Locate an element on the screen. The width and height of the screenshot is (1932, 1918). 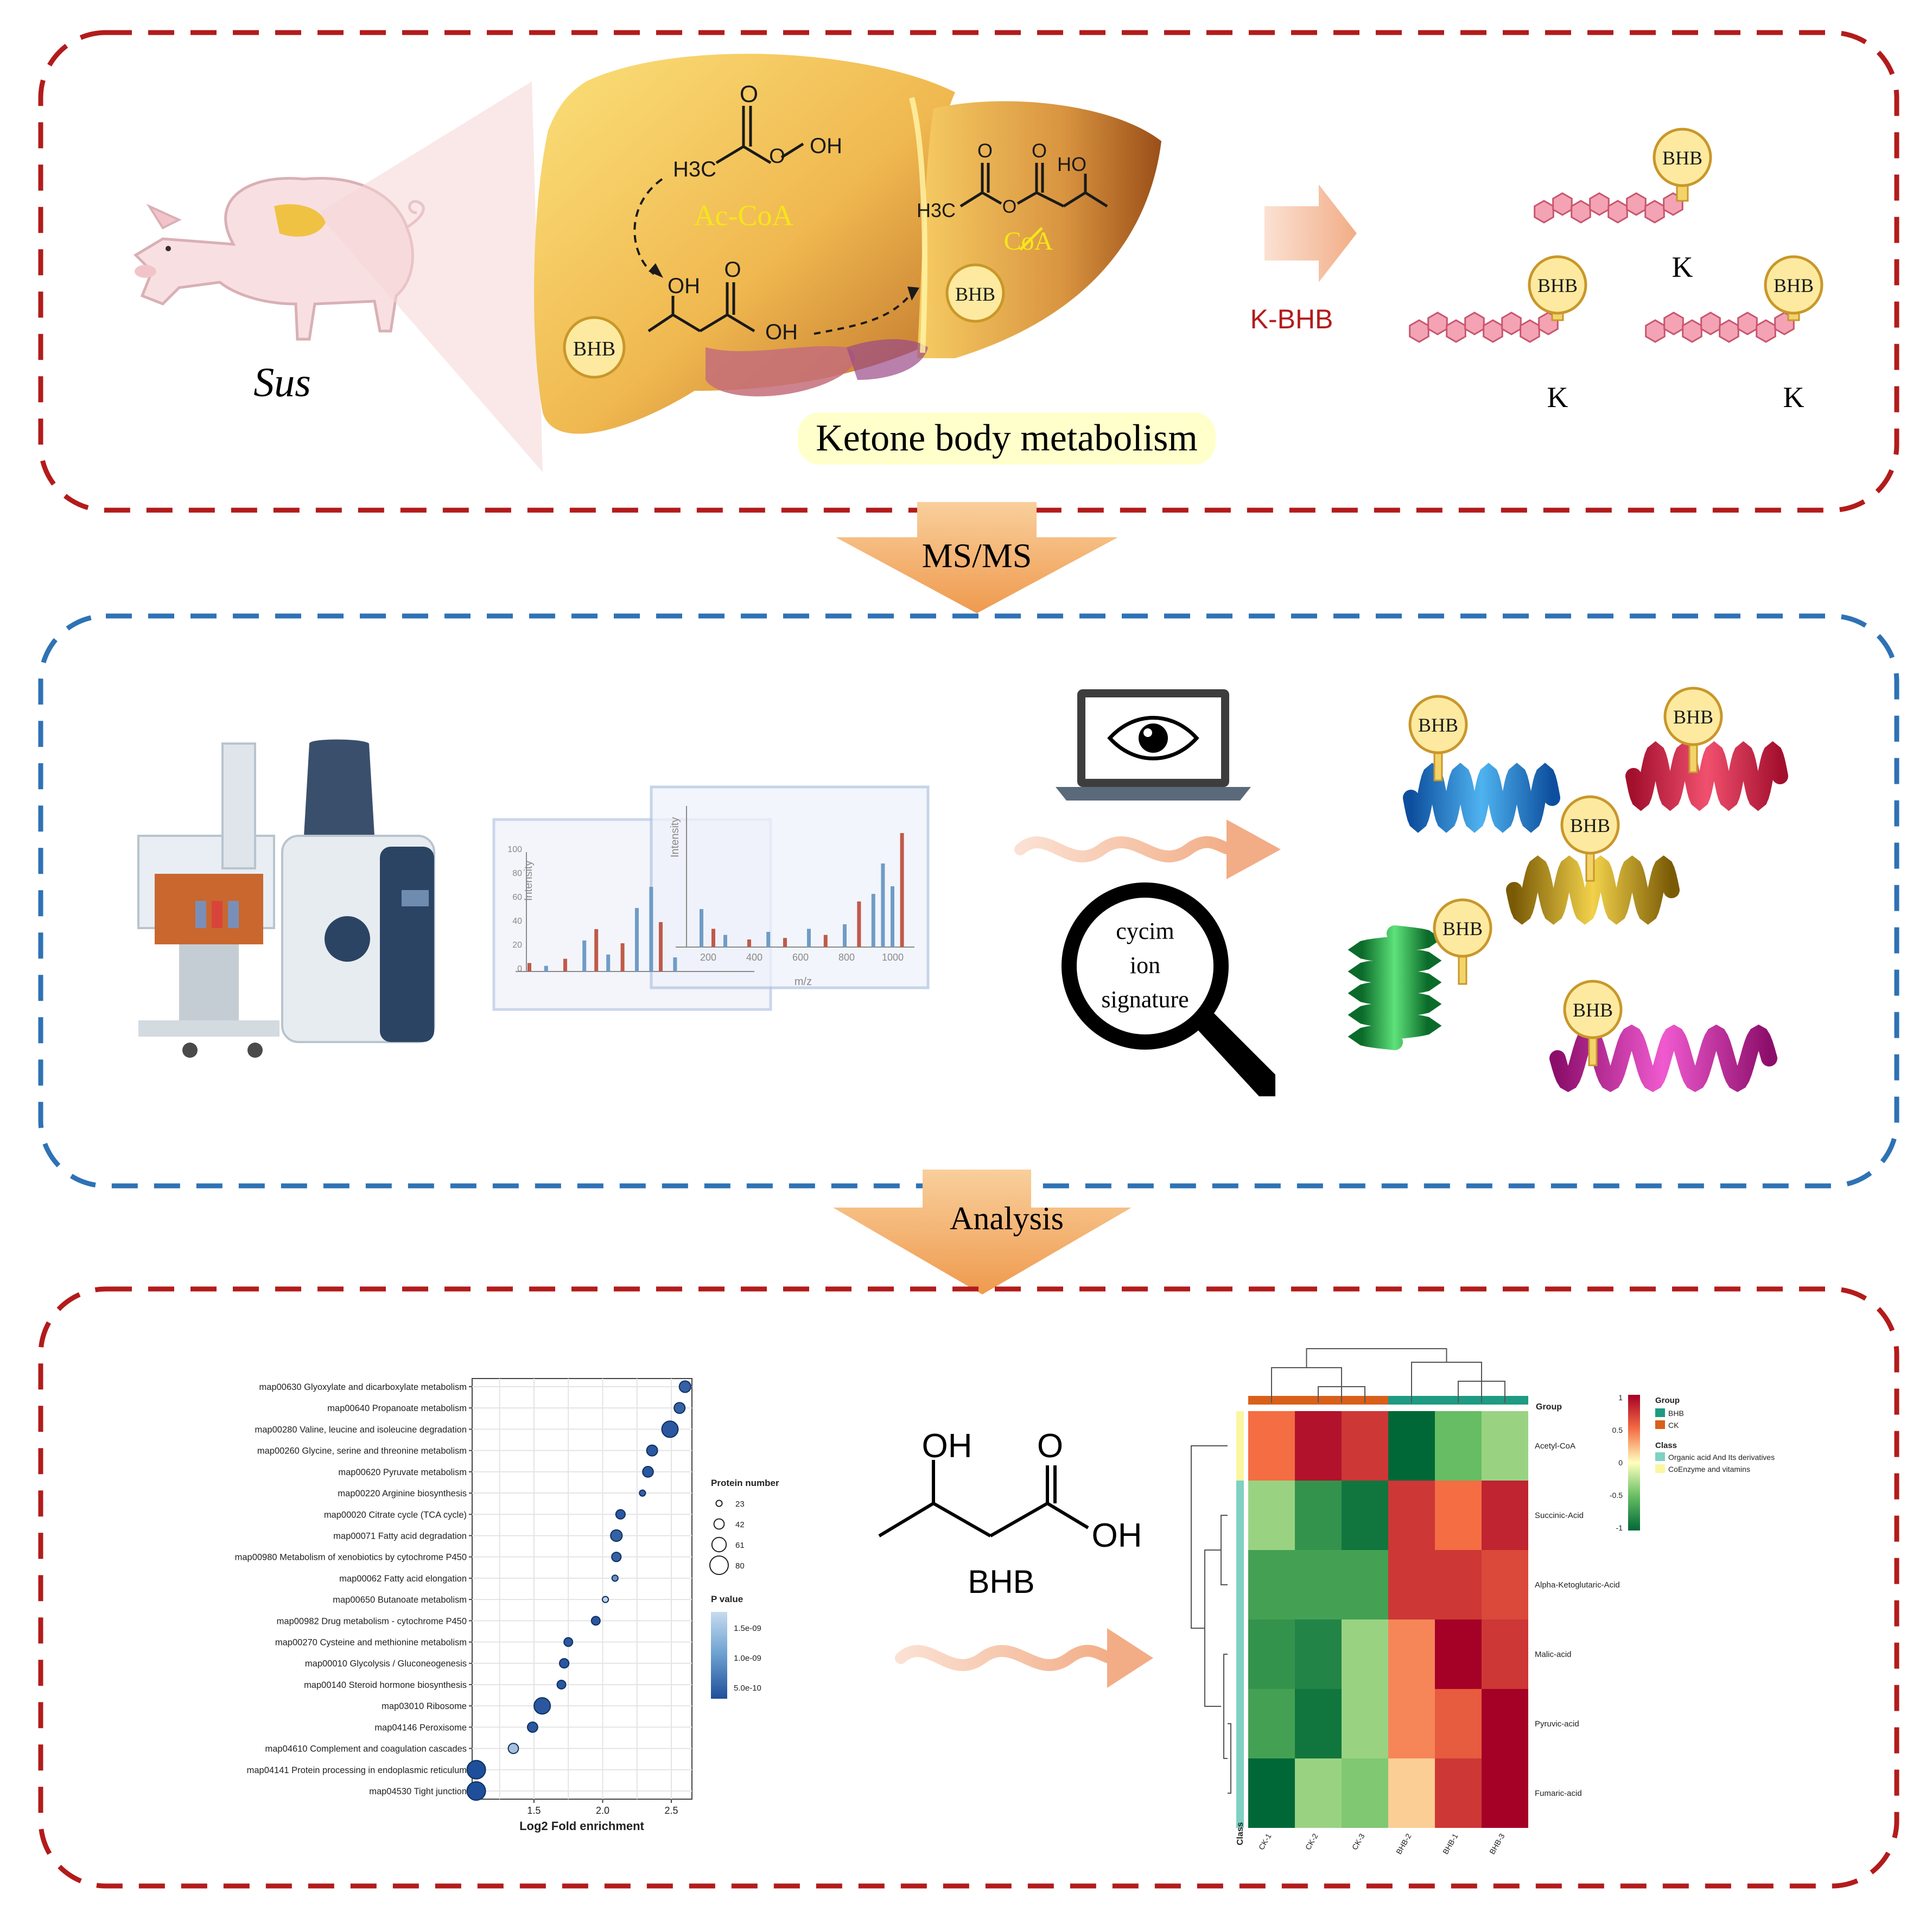
spectrum-y-tick: 0 is located at coordinates (519, 969).